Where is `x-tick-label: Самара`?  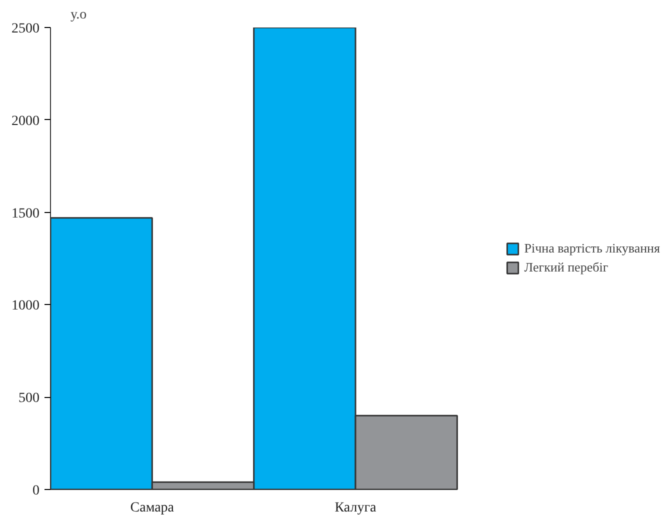
x-tick-label: Самара is located at coordinates (152, 508).